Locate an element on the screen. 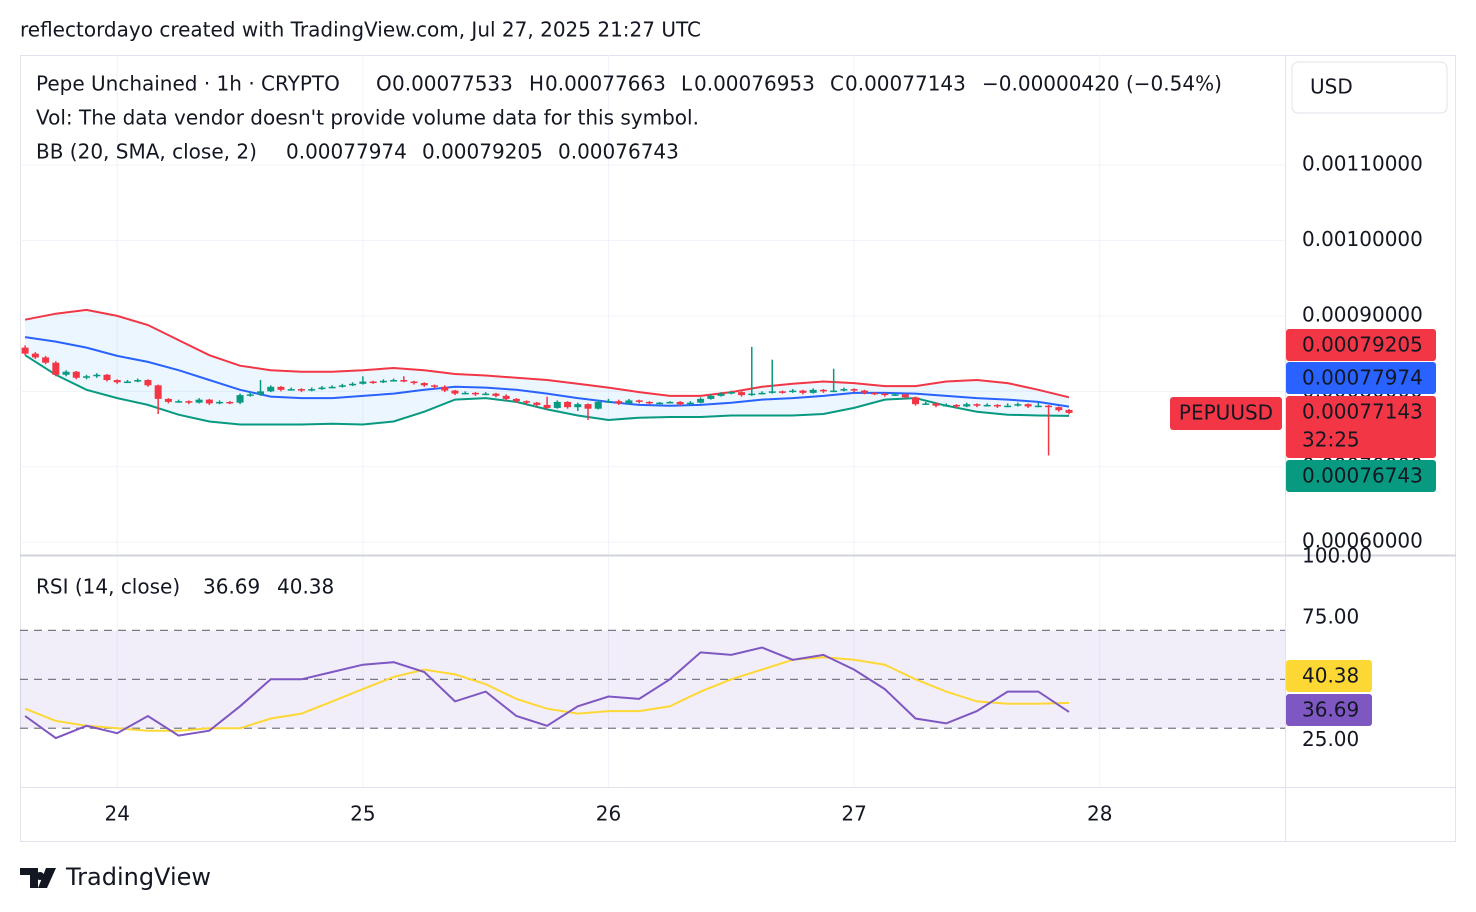 This screenshot has height=912, width=1476. x-tick-label: 25 is located at coordinates (362, 814).